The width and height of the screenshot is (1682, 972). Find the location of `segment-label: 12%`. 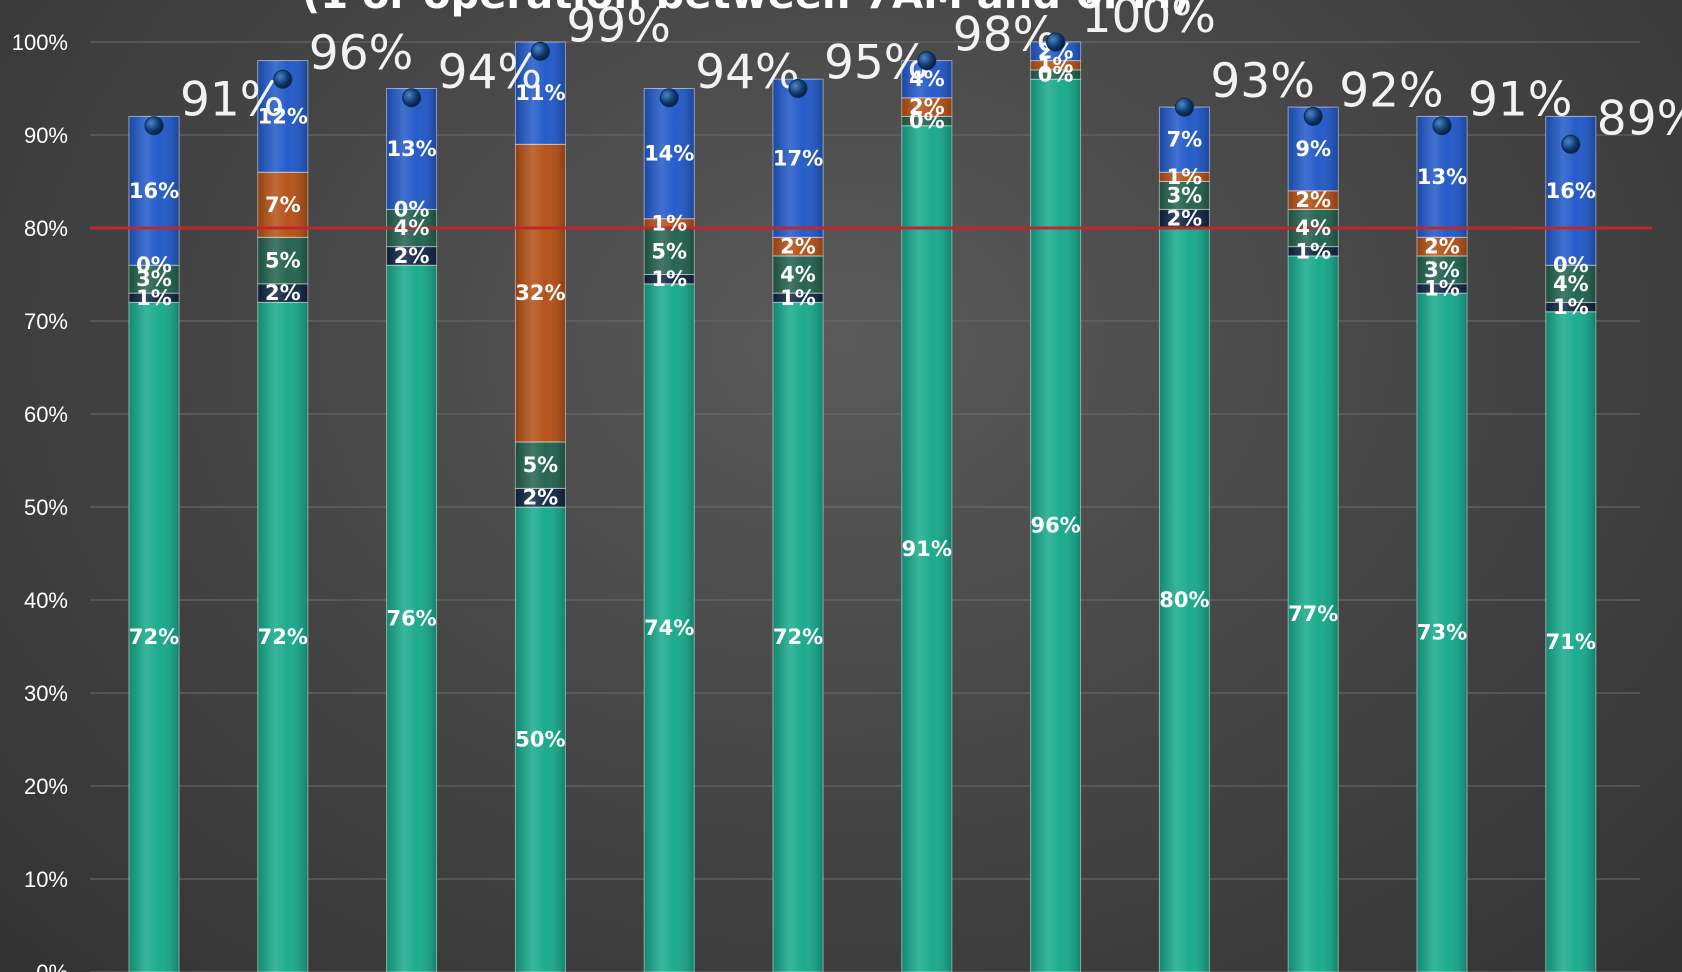

segment-label: 12% is located at coordinates (283, 116).